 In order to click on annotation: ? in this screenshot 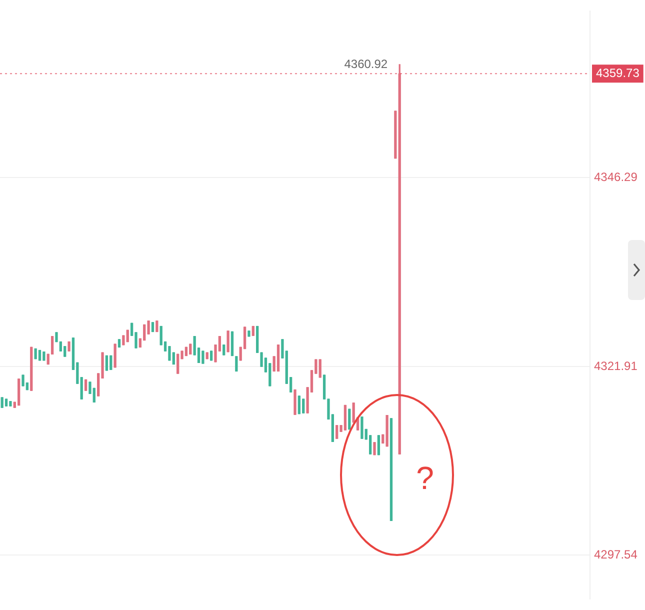, I will do `click(425, 478)`.